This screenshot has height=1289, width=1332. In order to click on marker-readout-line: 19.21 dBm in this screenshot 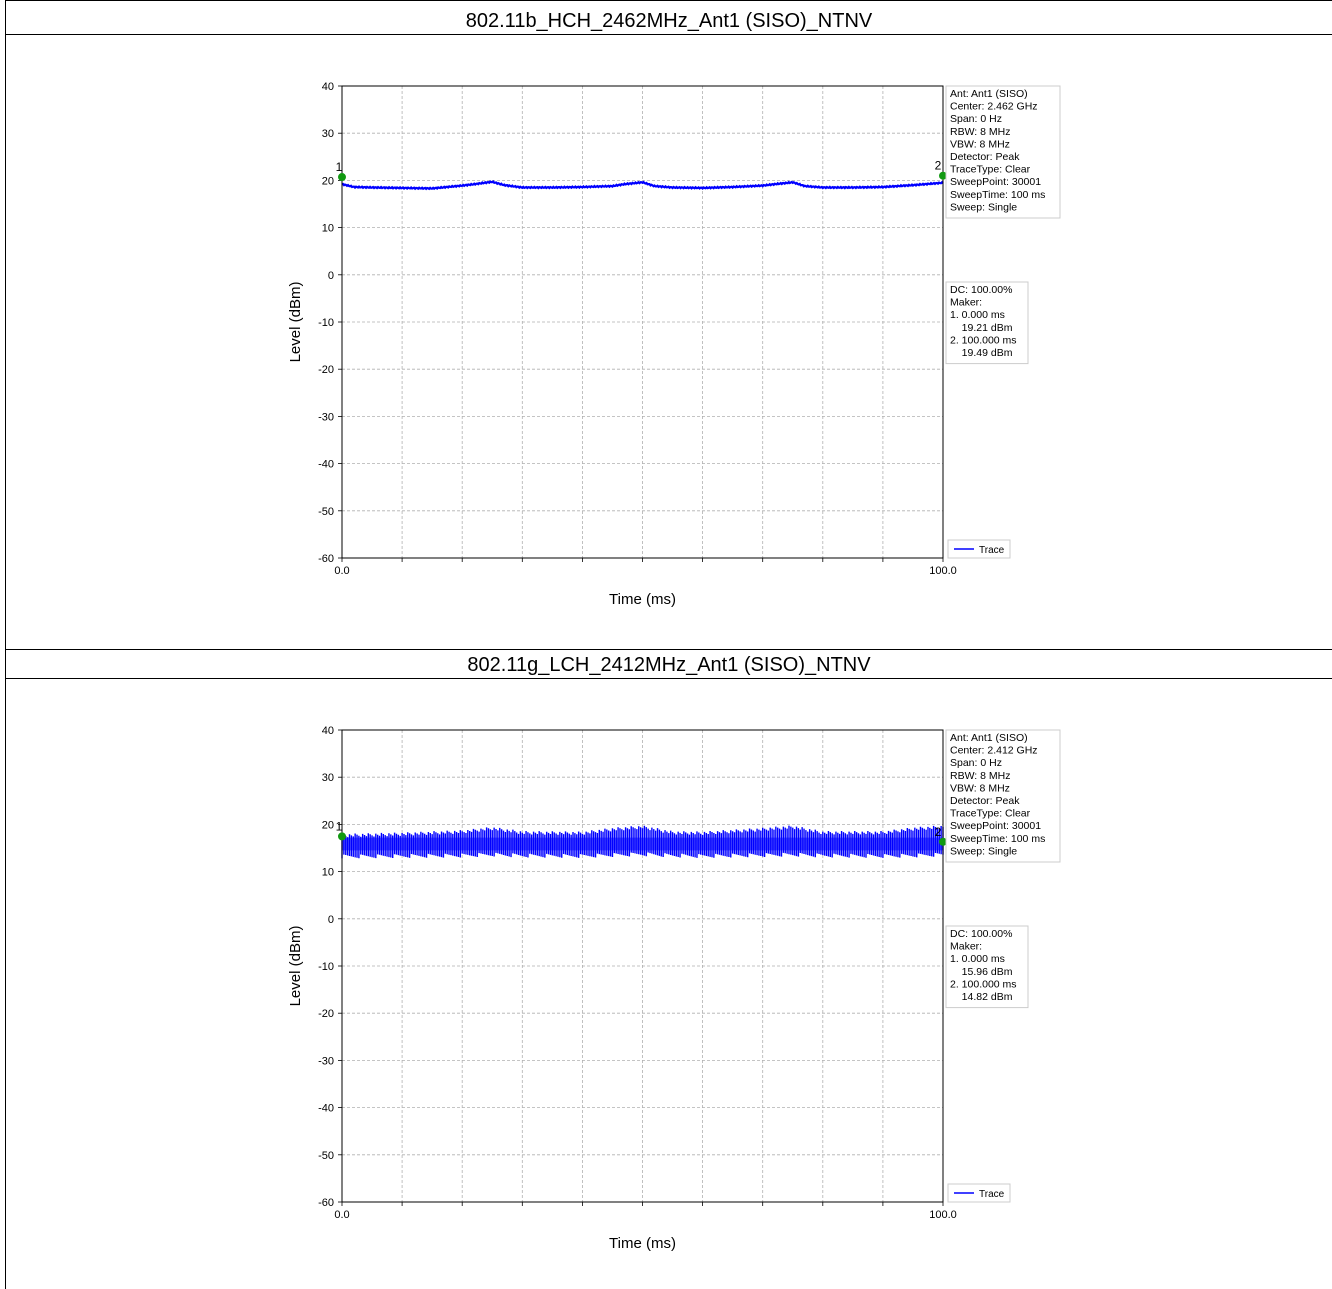, I will do `click(981, 328)`.